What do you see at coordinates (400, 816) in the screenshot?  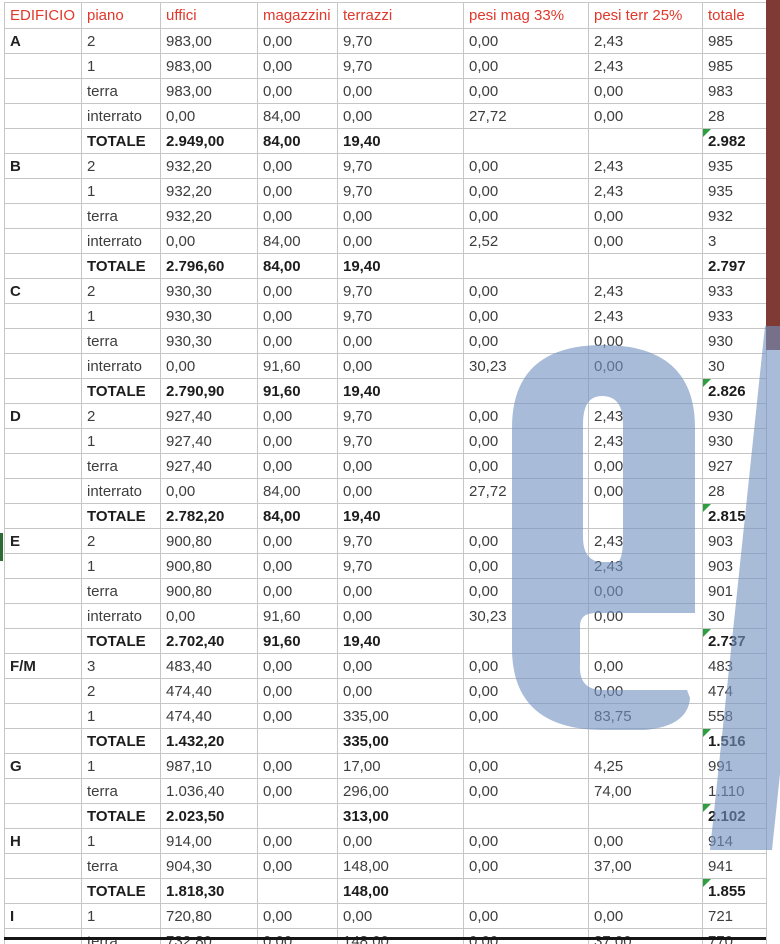 I see `cell-terrazzi: 313,00` at bounding box center [400, 816].